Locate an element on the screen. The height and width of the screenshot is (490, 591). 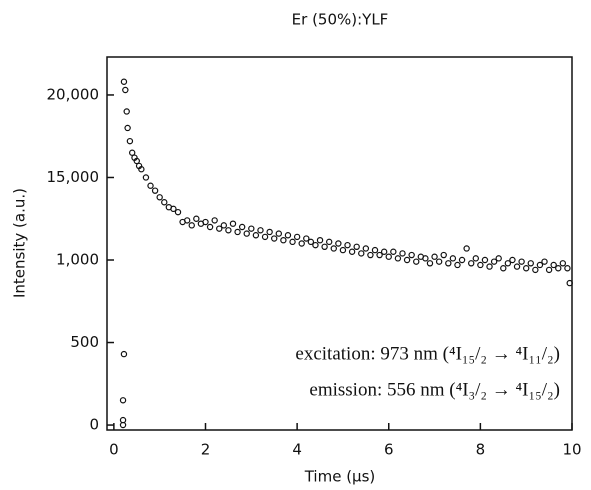
chart-title: Er (50%):YLF is located at coordinates (340, 20).